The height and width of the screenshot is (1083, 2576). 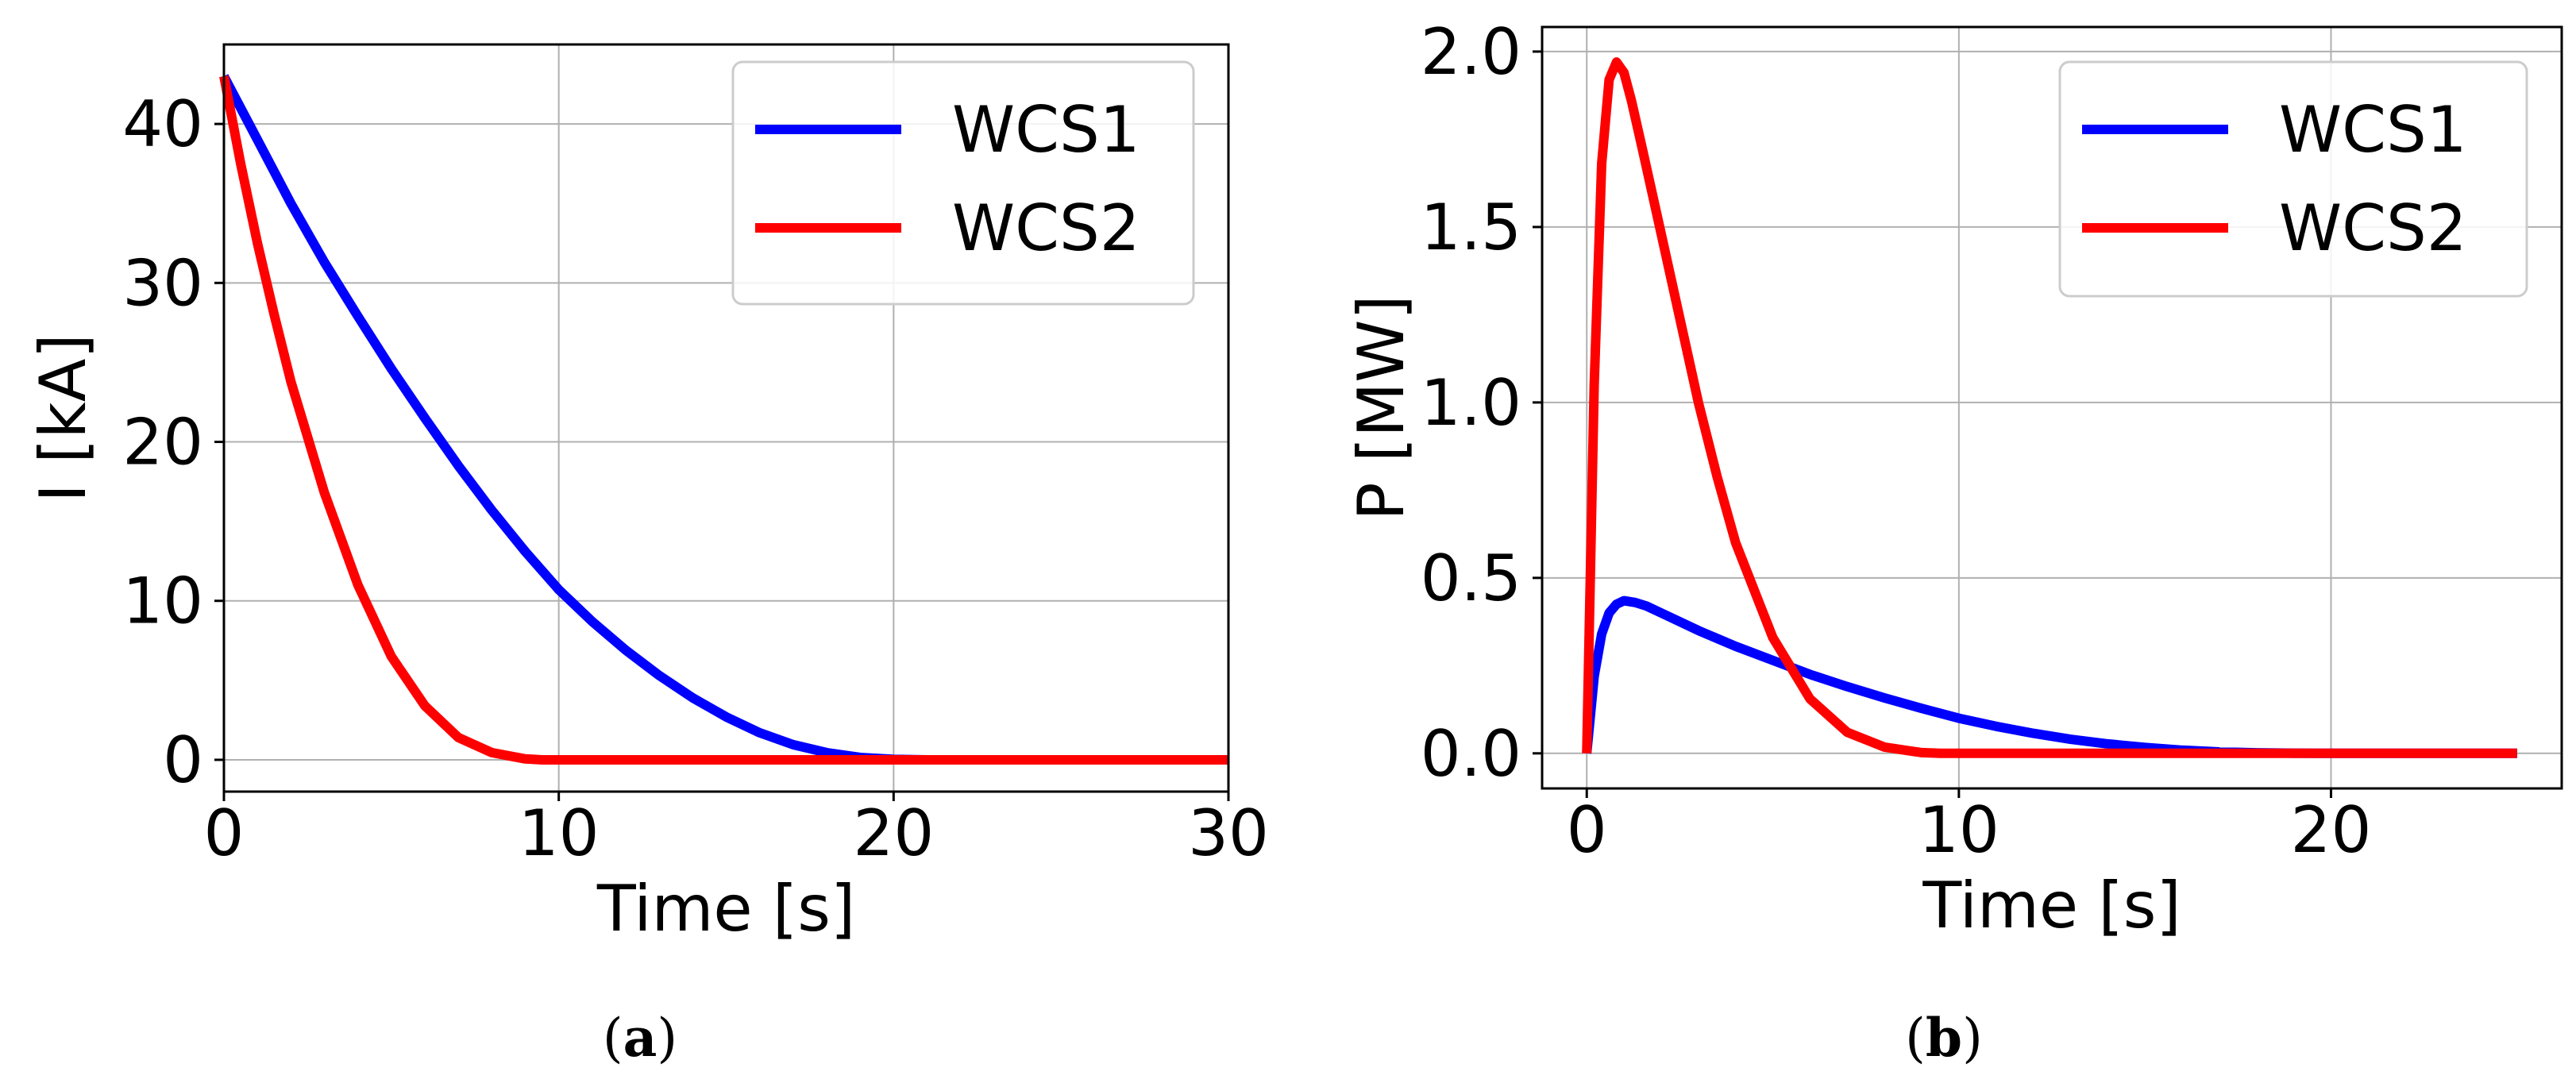 I want to click on y-tick-label: 1.5, so click(x=1471, y=227).